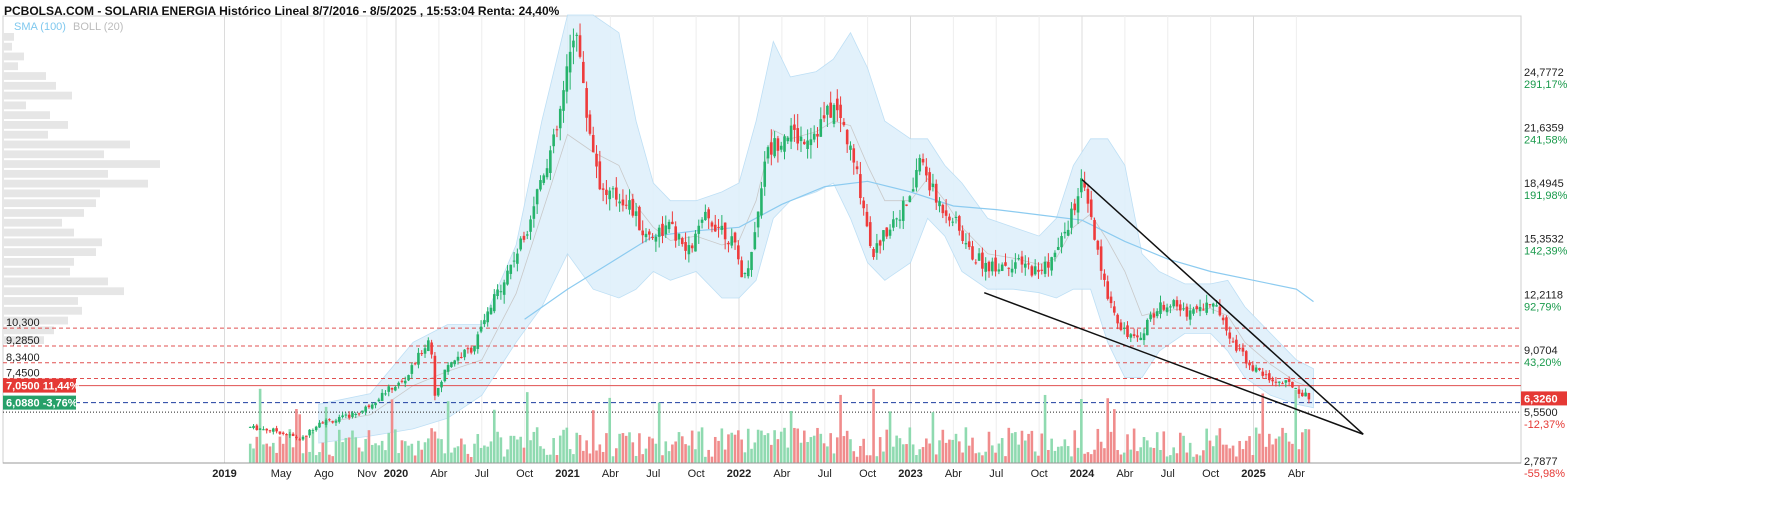 The image size is (1768, 512). What do you see at coordinates (43, 387) in the screenshot?
I see `level-badge-text: 7,0500 11,44%` at bounding box center [43, 387].